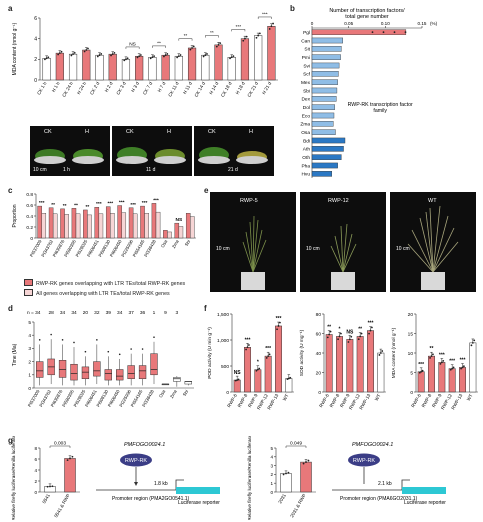  Describe the element at coordinates (35, 60) in the screenshot. I see `y-tick-label: 2` at that location.